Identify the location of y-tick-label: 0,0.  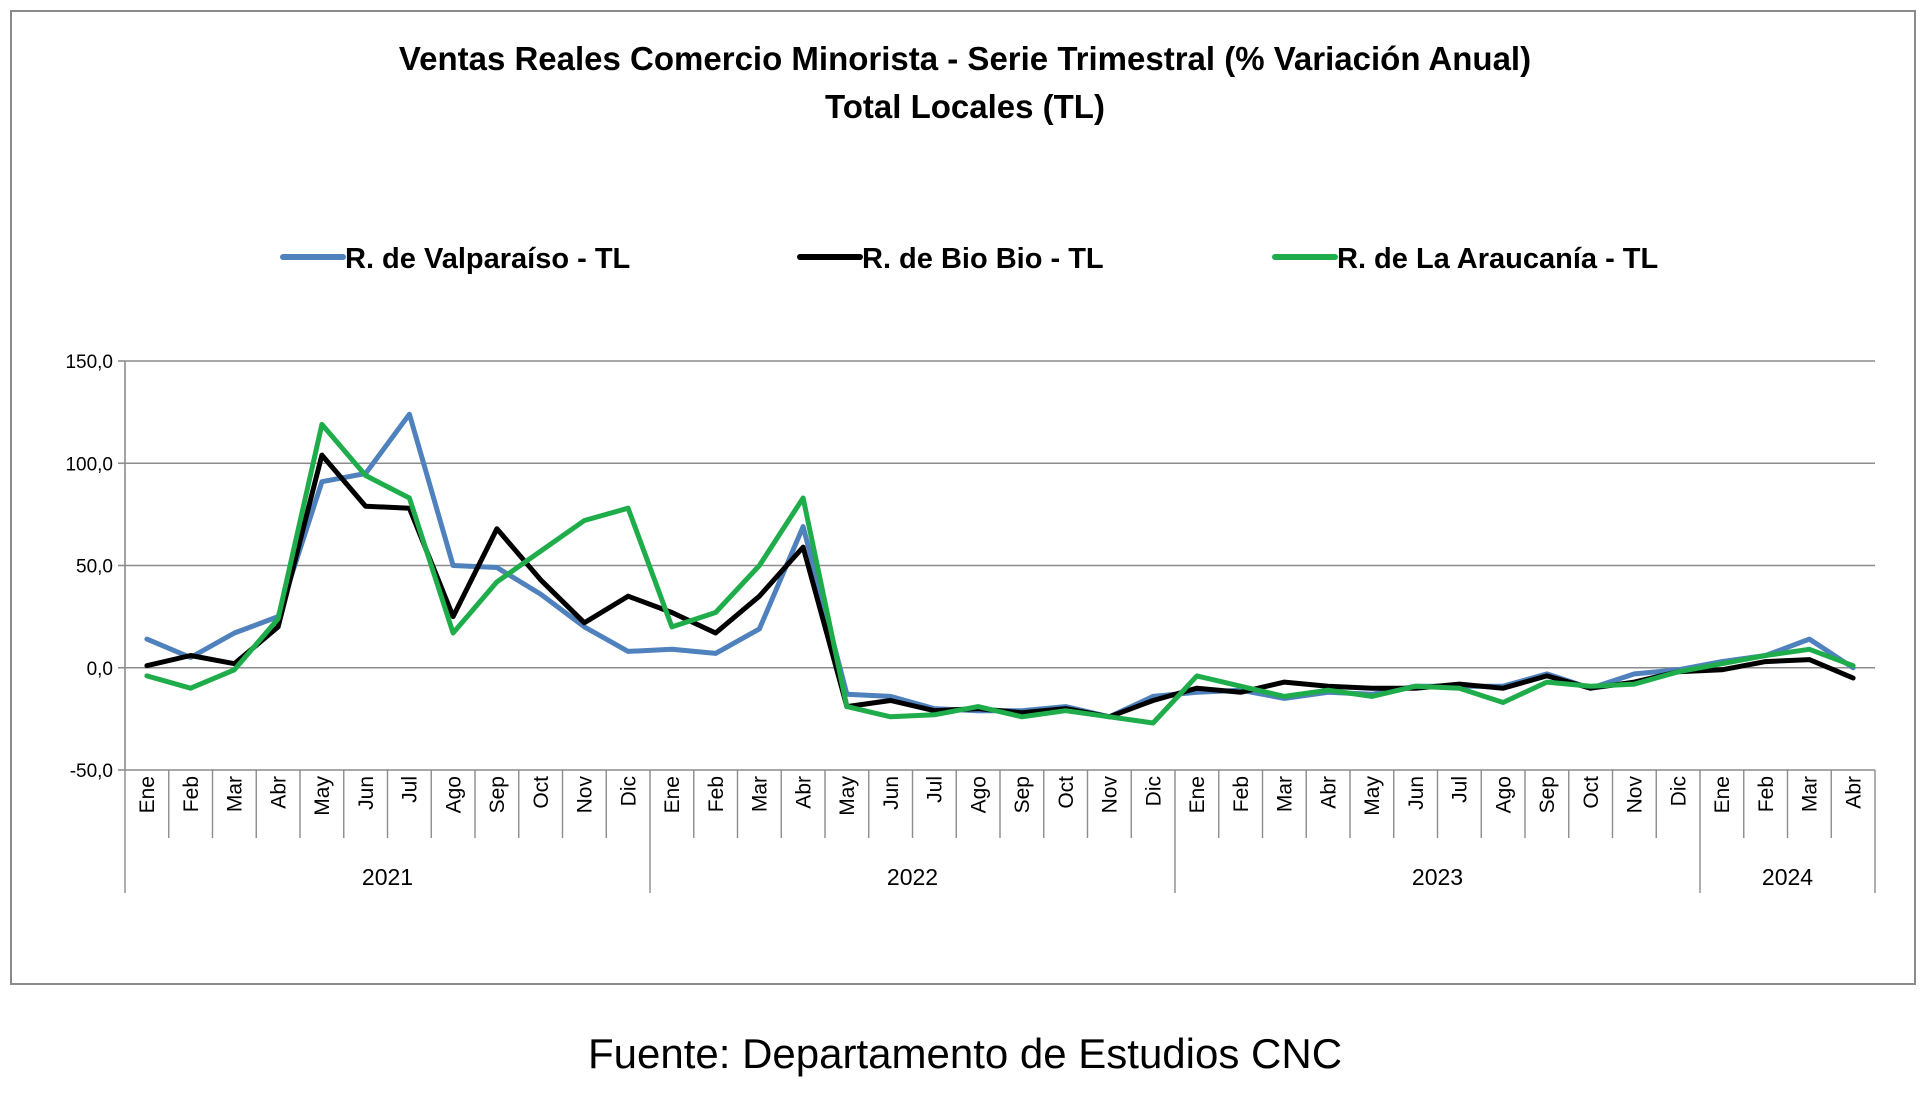
(100, 669).